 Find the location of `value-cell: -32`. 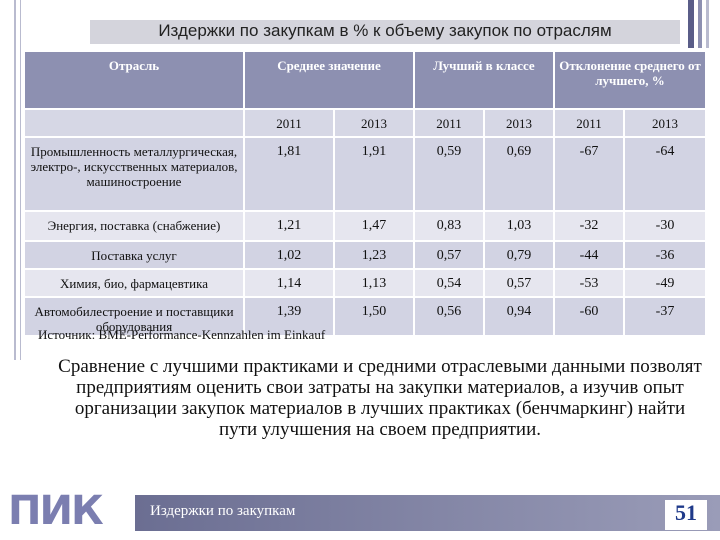

value-cell: -32 is located at coordinates (590, 227).